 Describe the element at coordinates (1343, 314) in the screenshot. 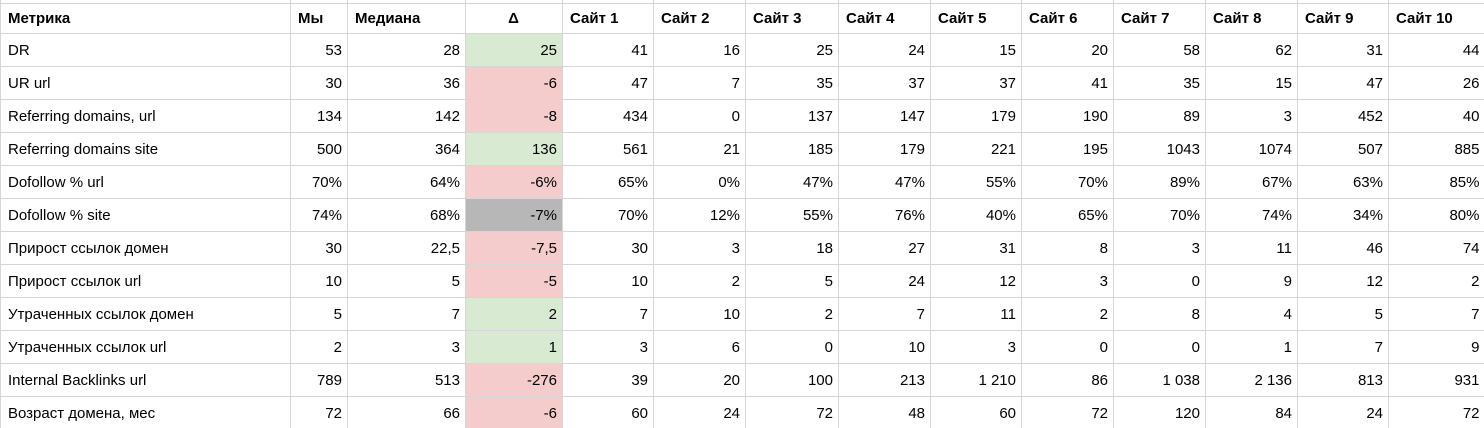

I see `site-value-cell: 5` at that location.